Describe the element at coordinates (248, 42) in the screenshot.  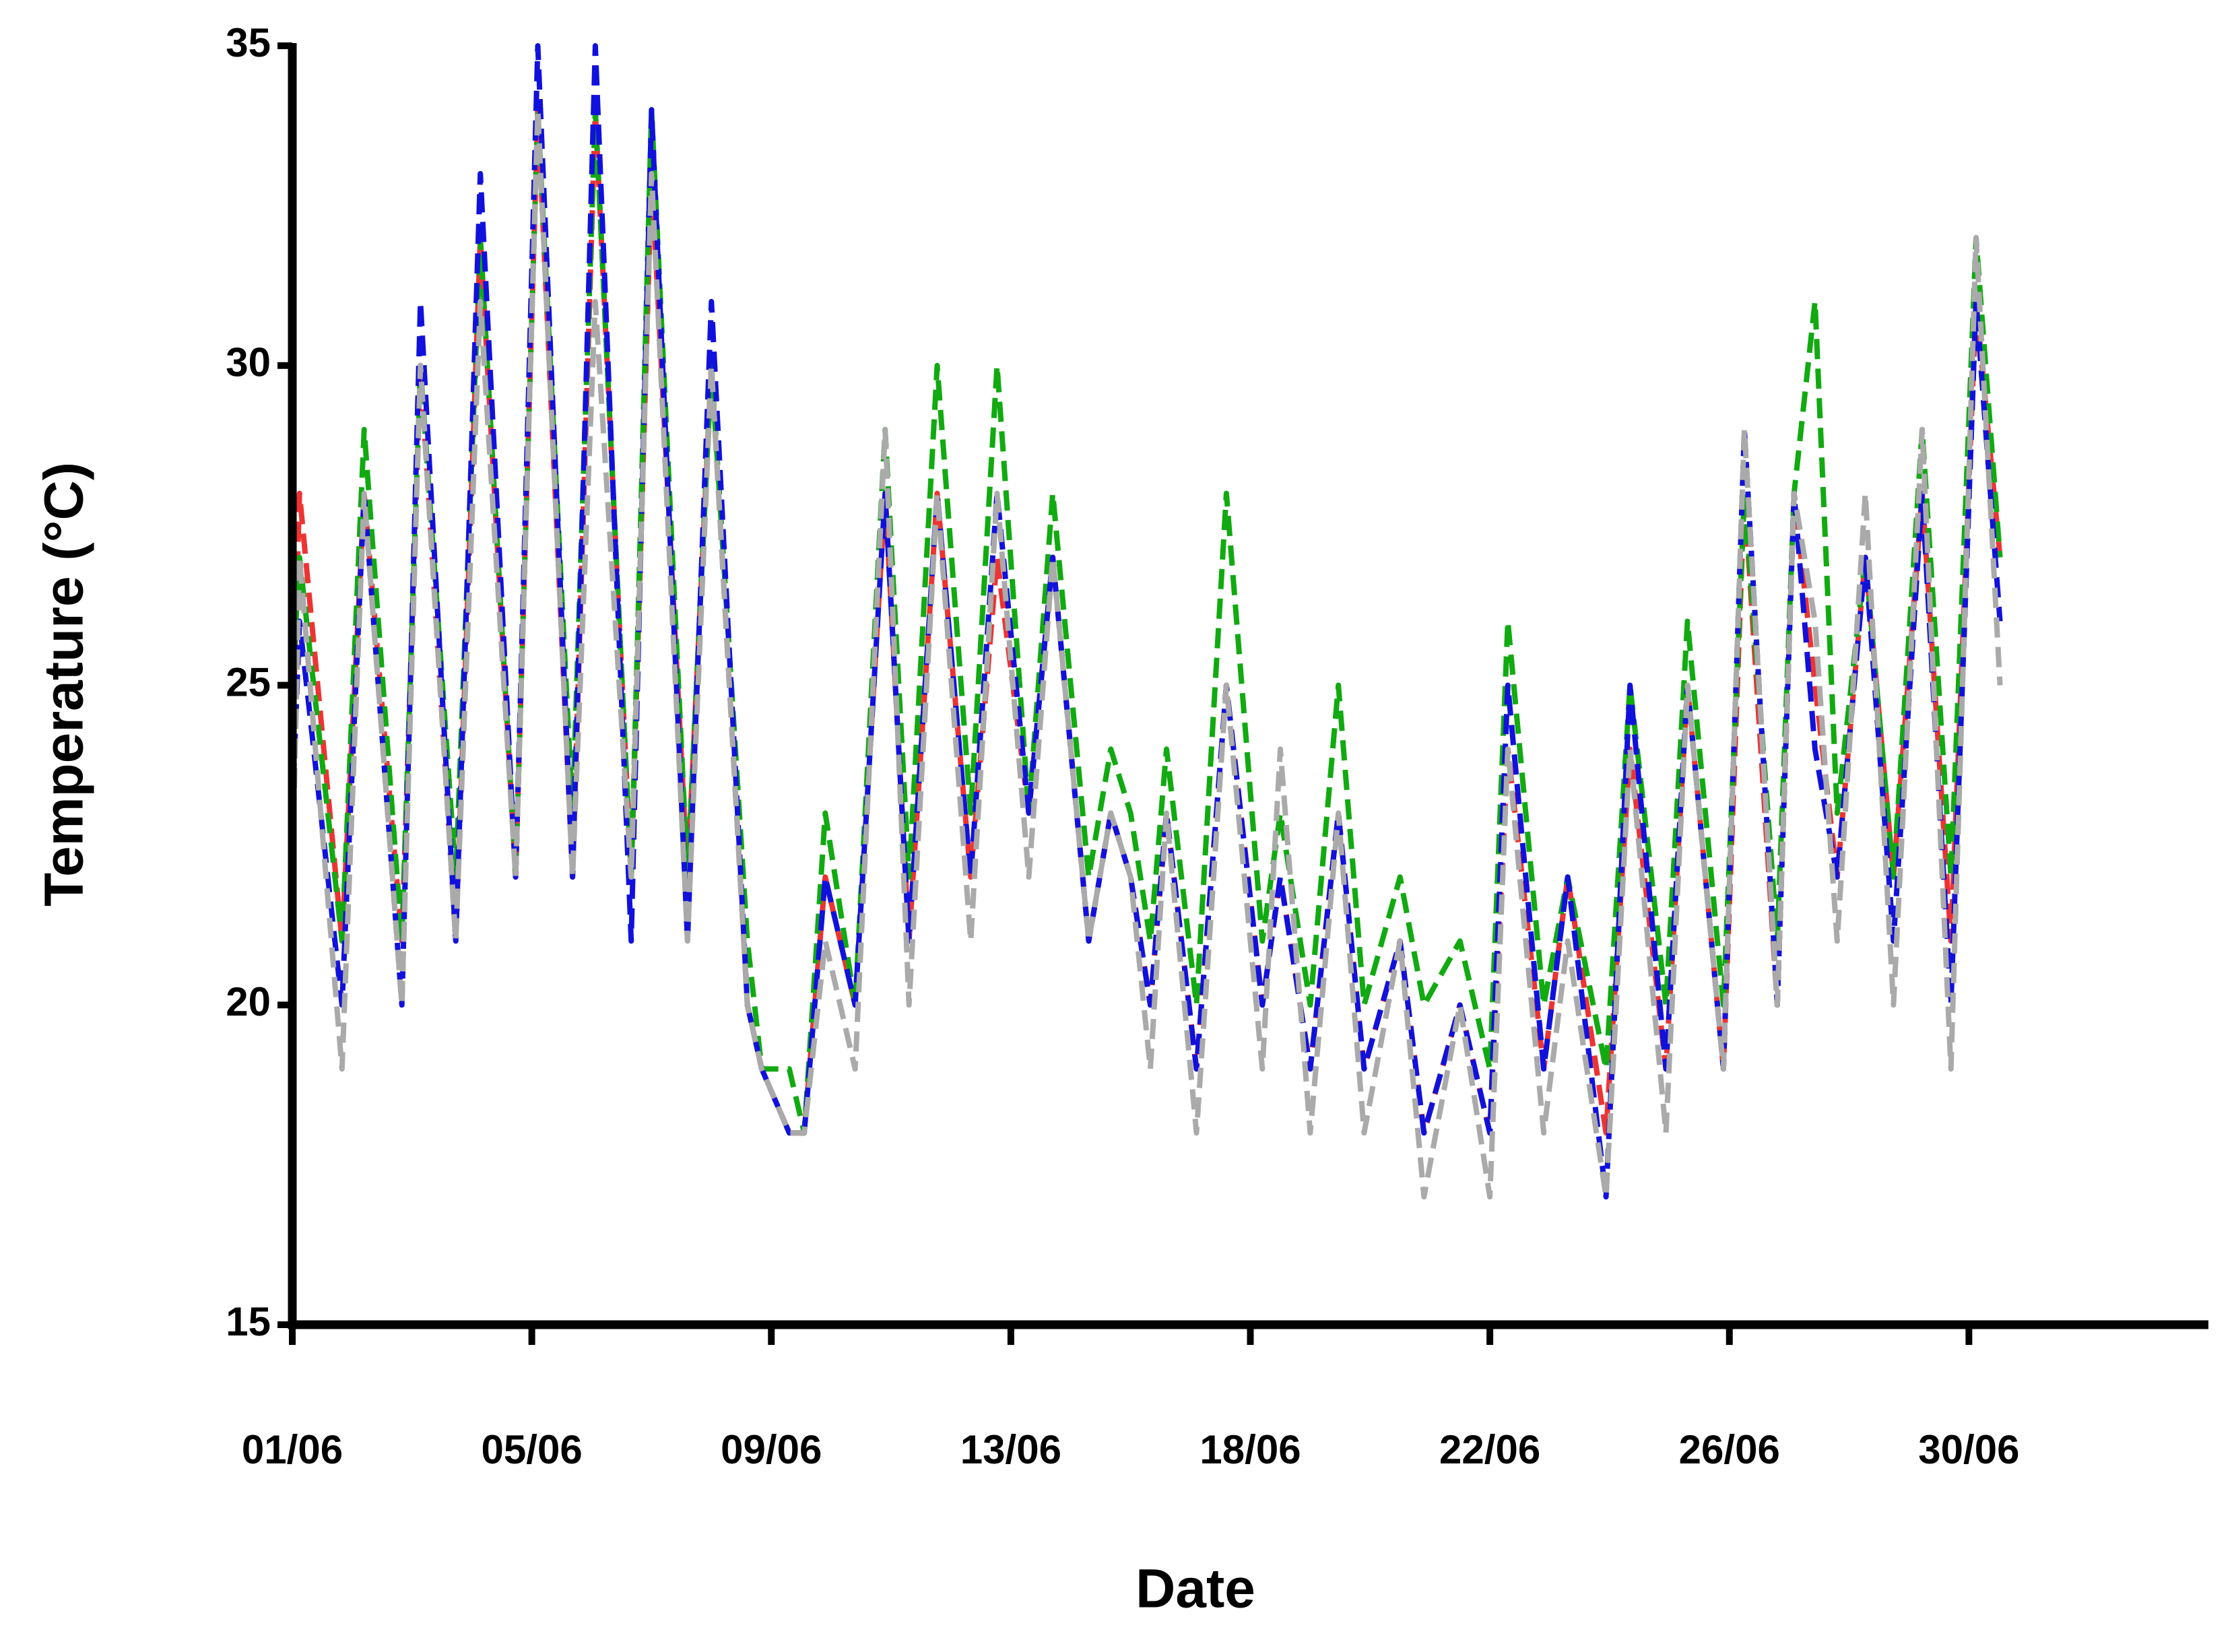
I see `y-tick-label: 35` at that location.